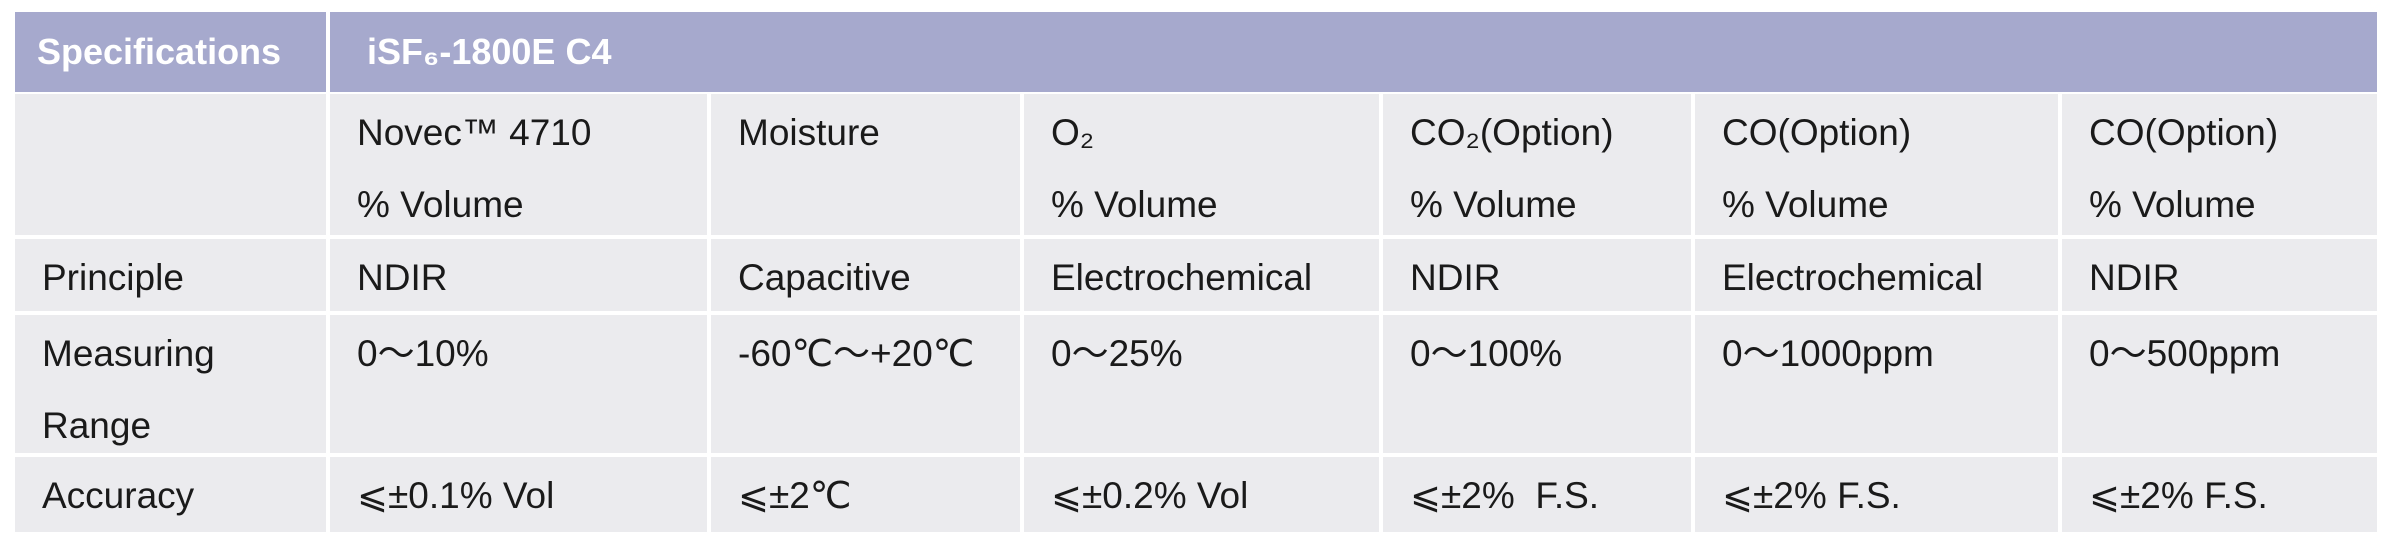 This screenshot has width=2392, height=550. I want to click on table-cell: CO₂(Option) % Volume, so click(1537, 164).